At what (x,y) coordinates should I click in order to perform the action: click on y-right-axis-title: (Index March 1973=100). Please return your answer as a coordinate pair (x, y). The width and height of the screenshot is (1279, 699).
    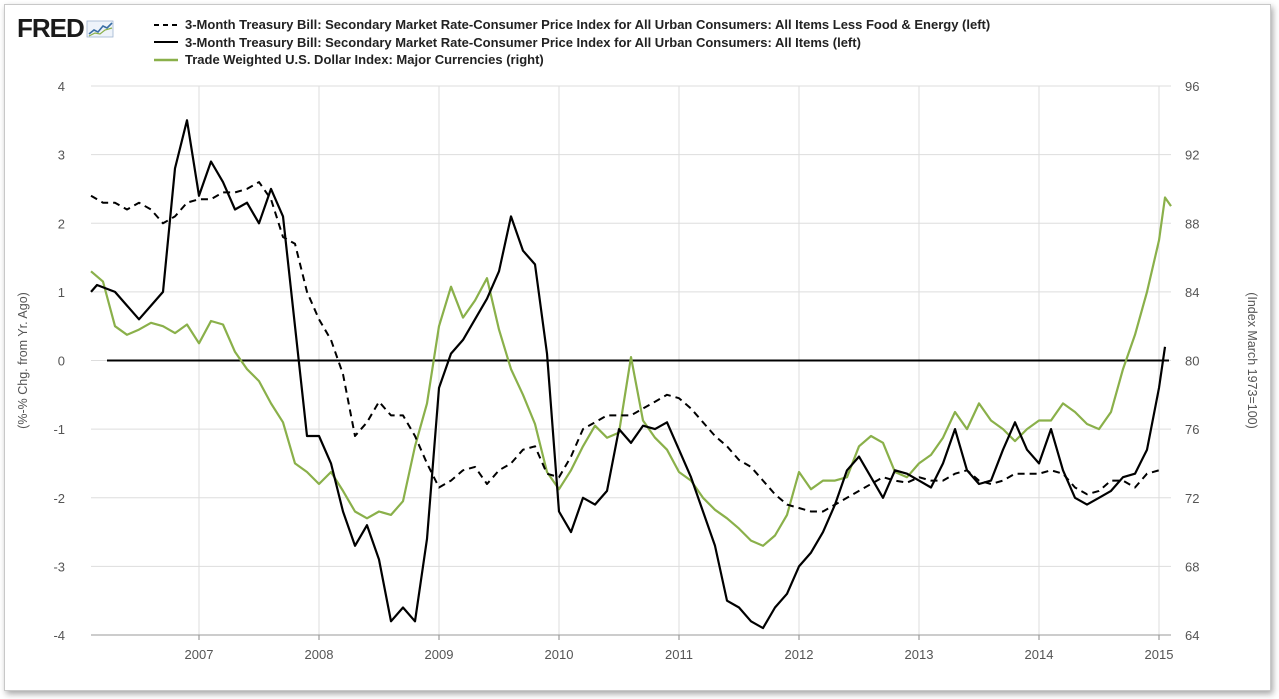
    Looking at the image, I should click on (1252, 360).